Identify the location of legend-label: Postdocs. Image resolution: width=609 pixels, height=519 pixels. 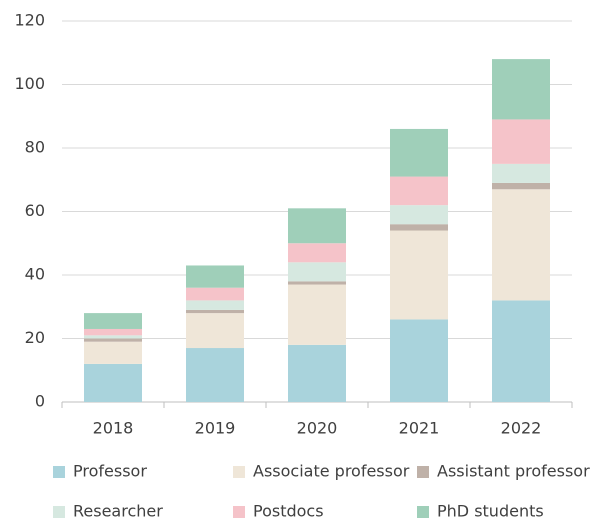
(288, 510).